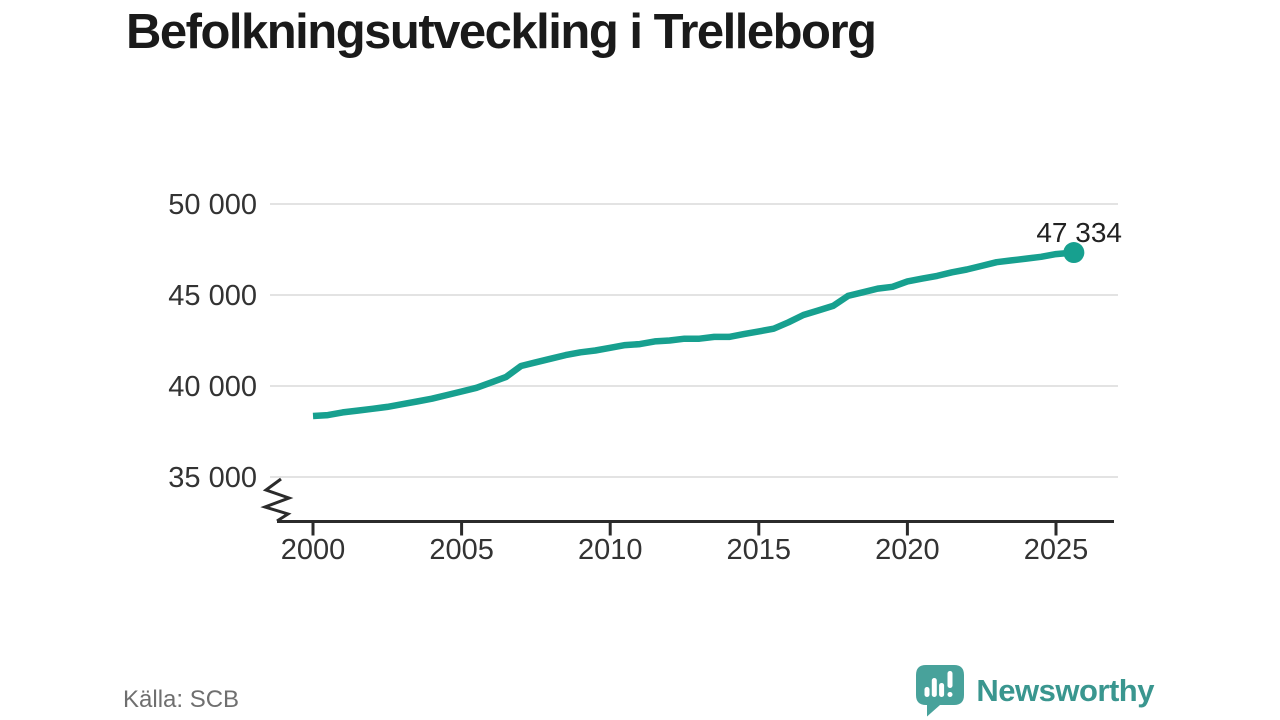 The width and height of the screenshot is (1280, 720). I want to click on chart-title: Befolkningsutveckling i Trelleborg, so click(501, 32).